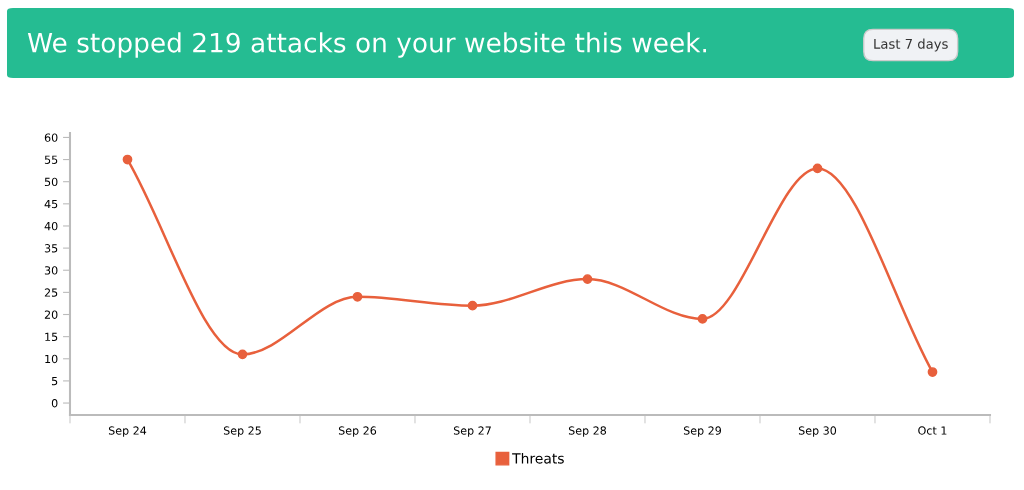 The image size is (1024, 490). I want to click on text: Last 7 days, so click(911, 45).